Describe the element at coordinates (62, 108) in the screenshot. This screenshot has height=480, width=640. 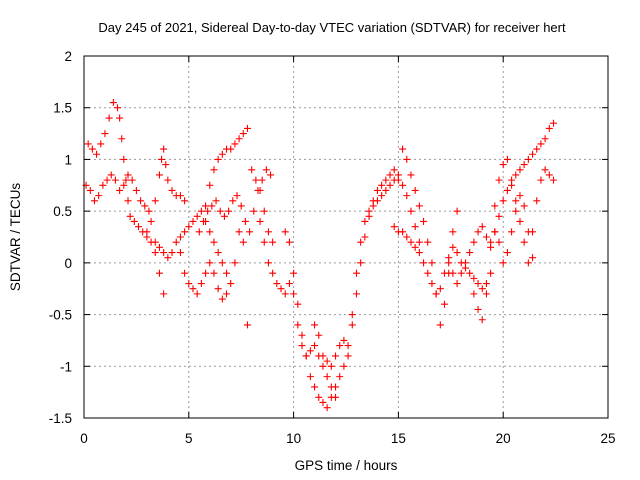
I see `y-tick-label: 1.5` at that location.